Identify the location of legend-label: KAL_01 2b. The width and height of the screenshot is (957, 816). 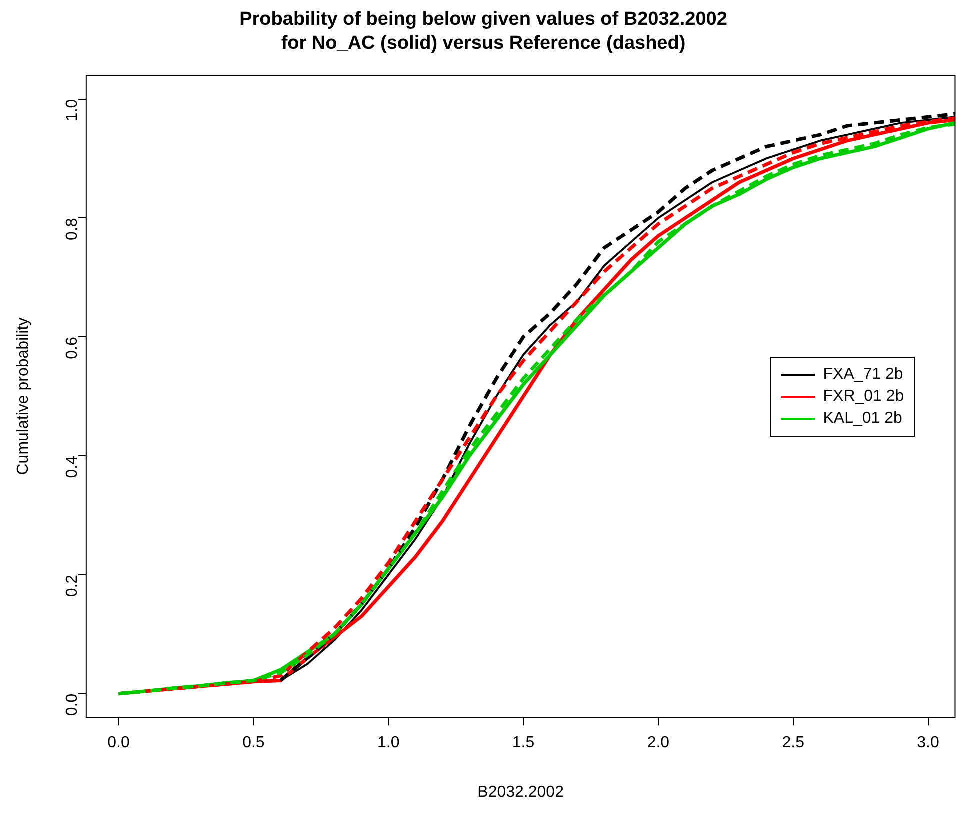
(862, 419).